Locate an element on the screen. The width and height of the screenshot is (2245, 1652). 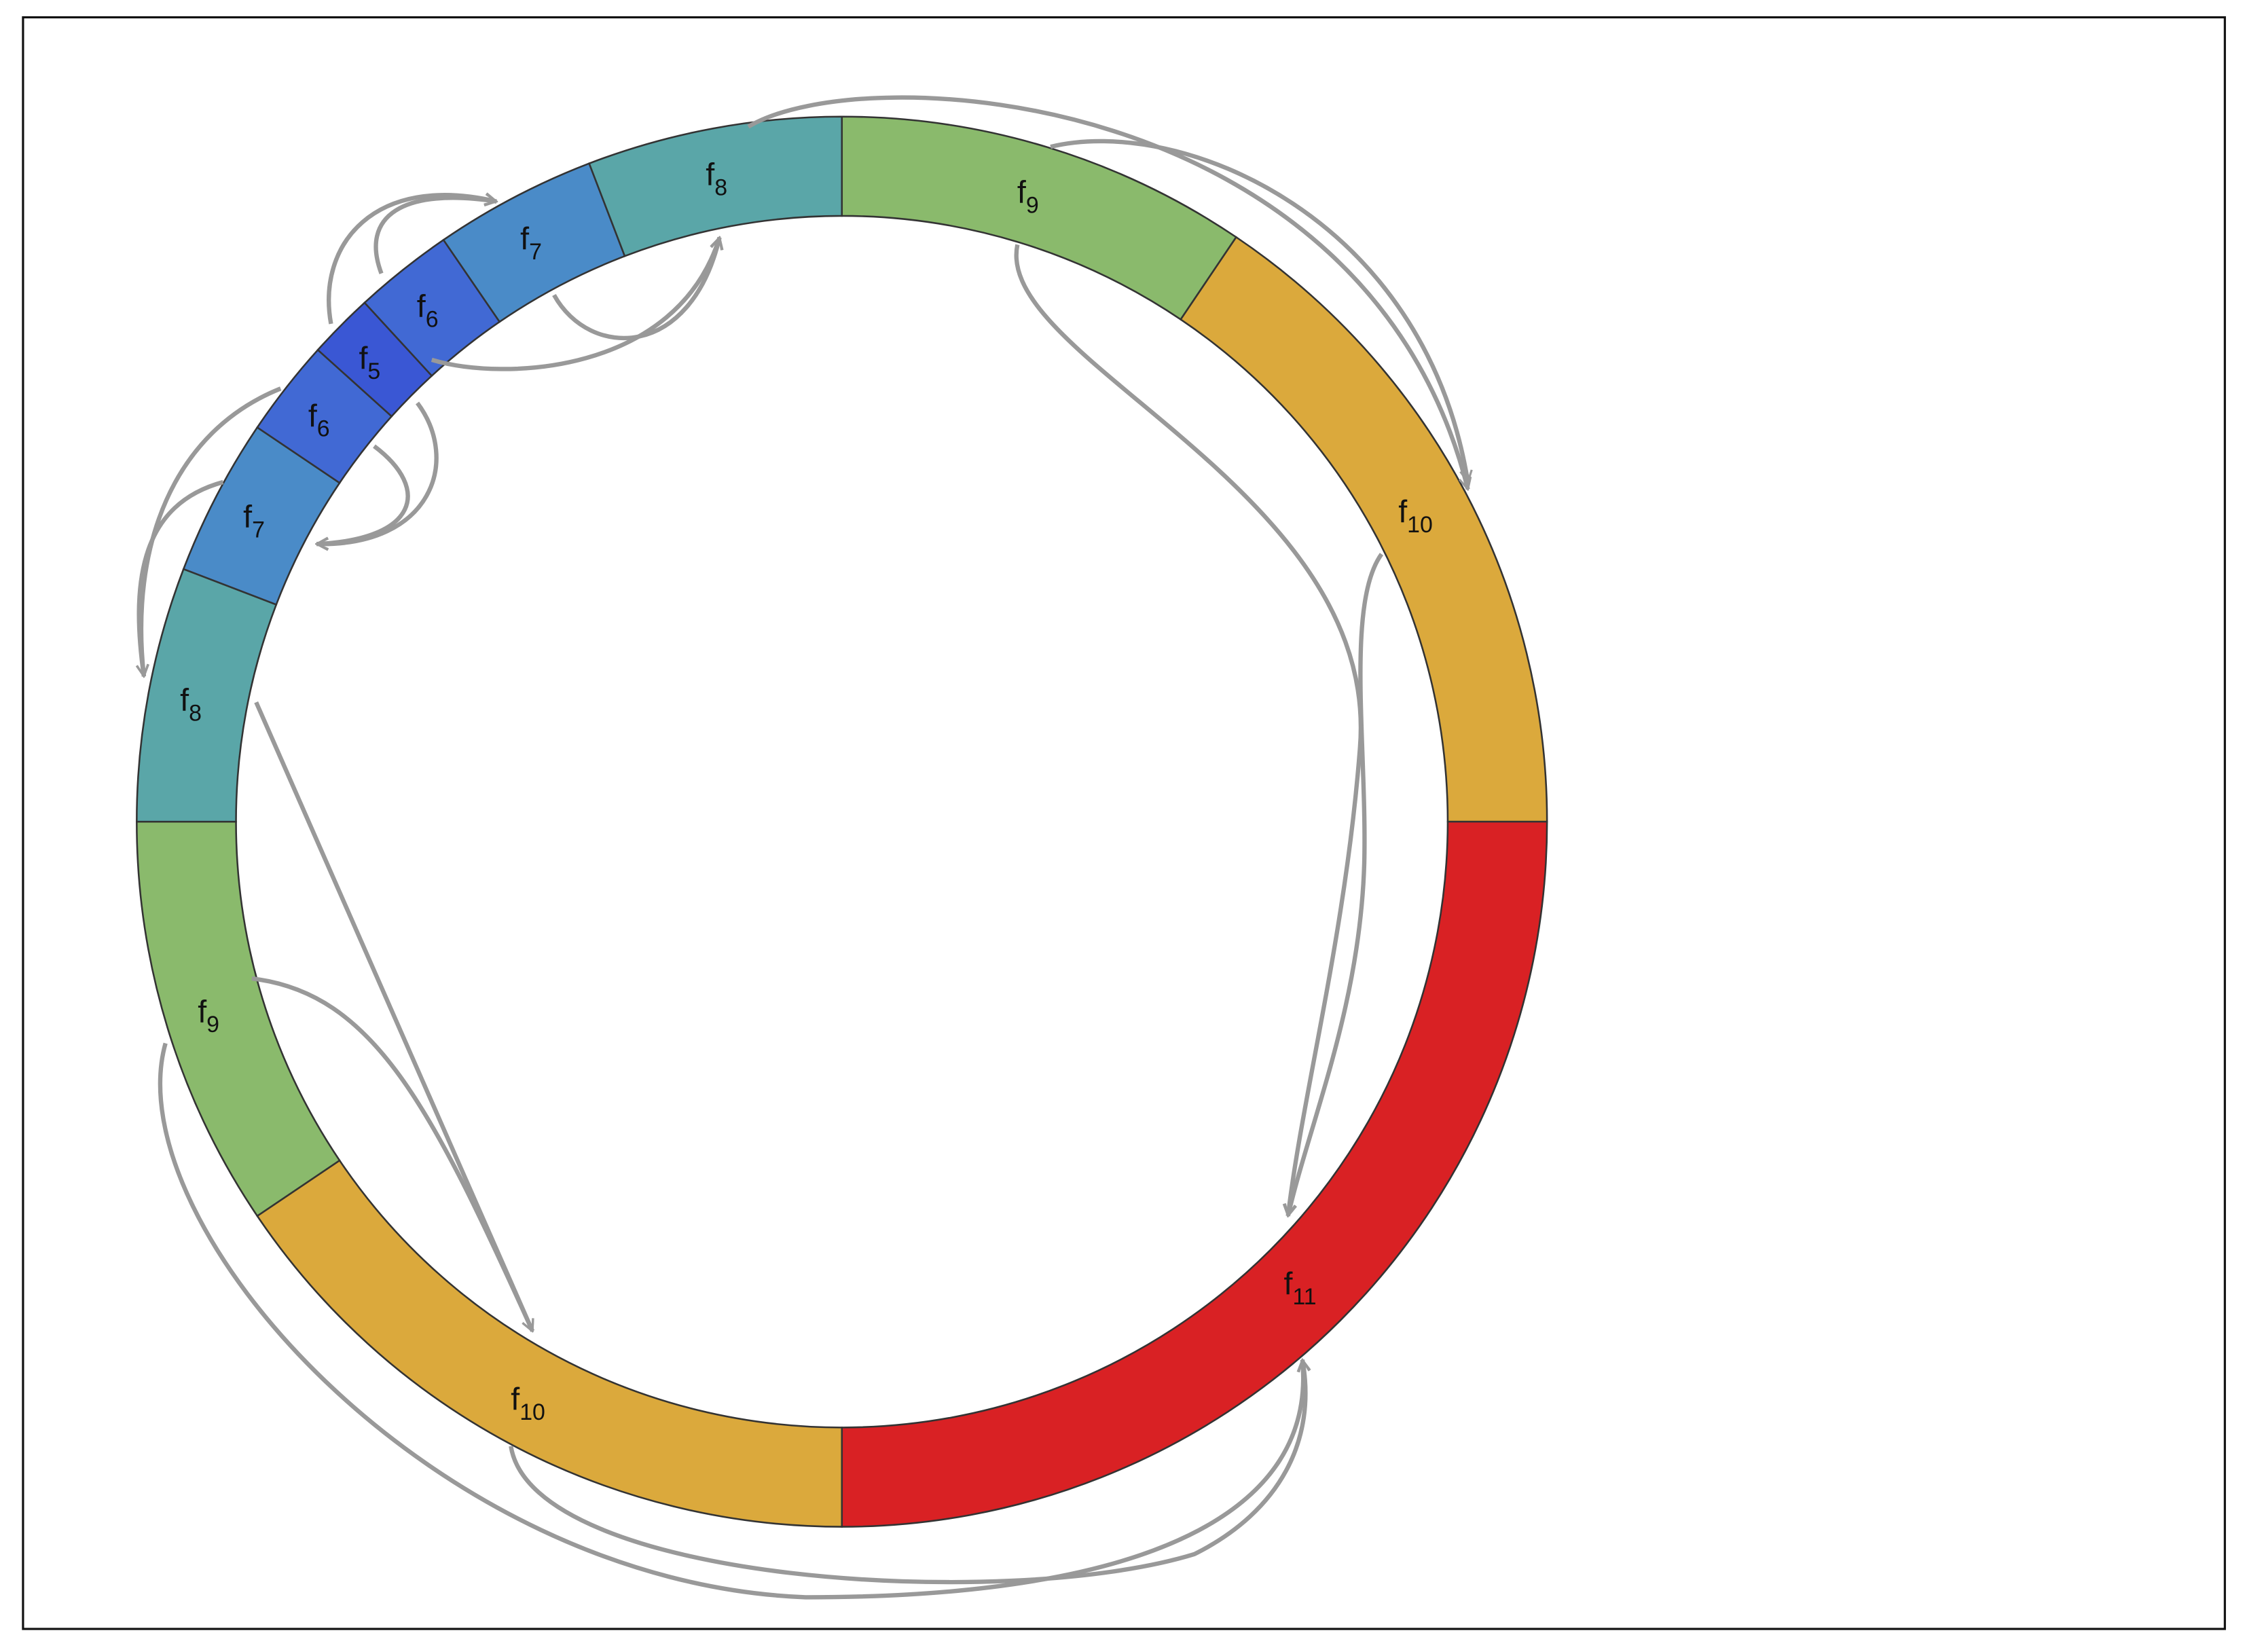
segment-label: f11 is located at coordinates (1301, 1288).